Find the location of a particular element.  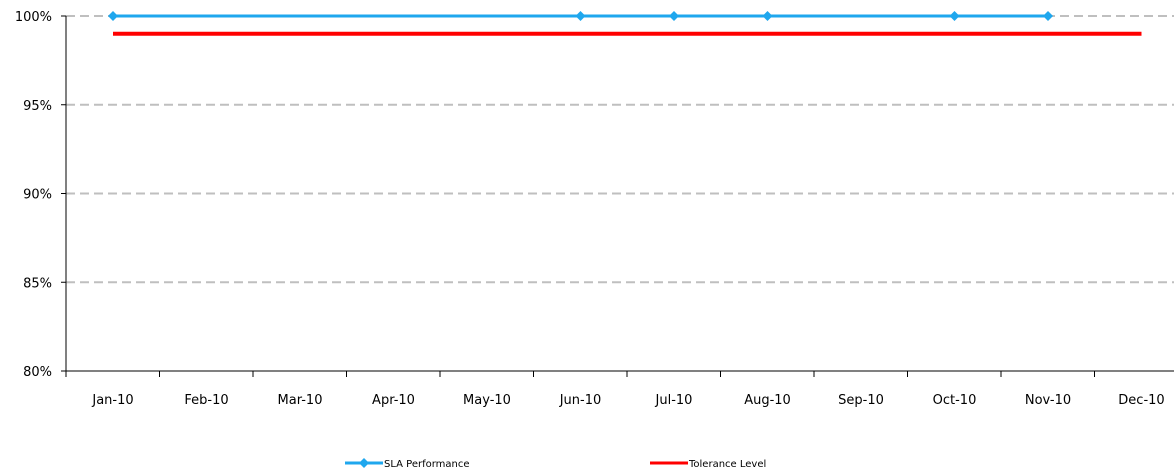

x-tick-label: Nov-10 is located at coordinates (1048, 400).